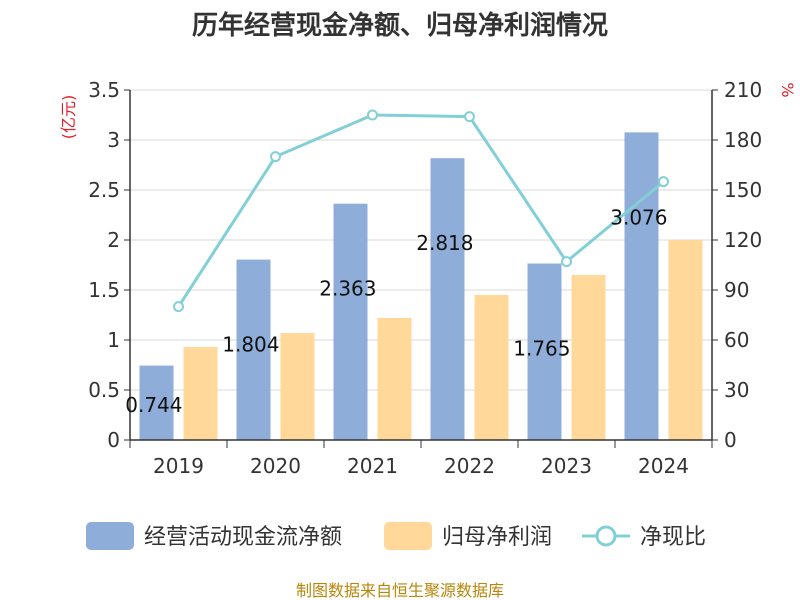 This screenshot has width=800, height=600. Describe the element at coordinates (541, 349) in the screenshot. I see `data-label-cashflow-2023: 1.765` at that location.